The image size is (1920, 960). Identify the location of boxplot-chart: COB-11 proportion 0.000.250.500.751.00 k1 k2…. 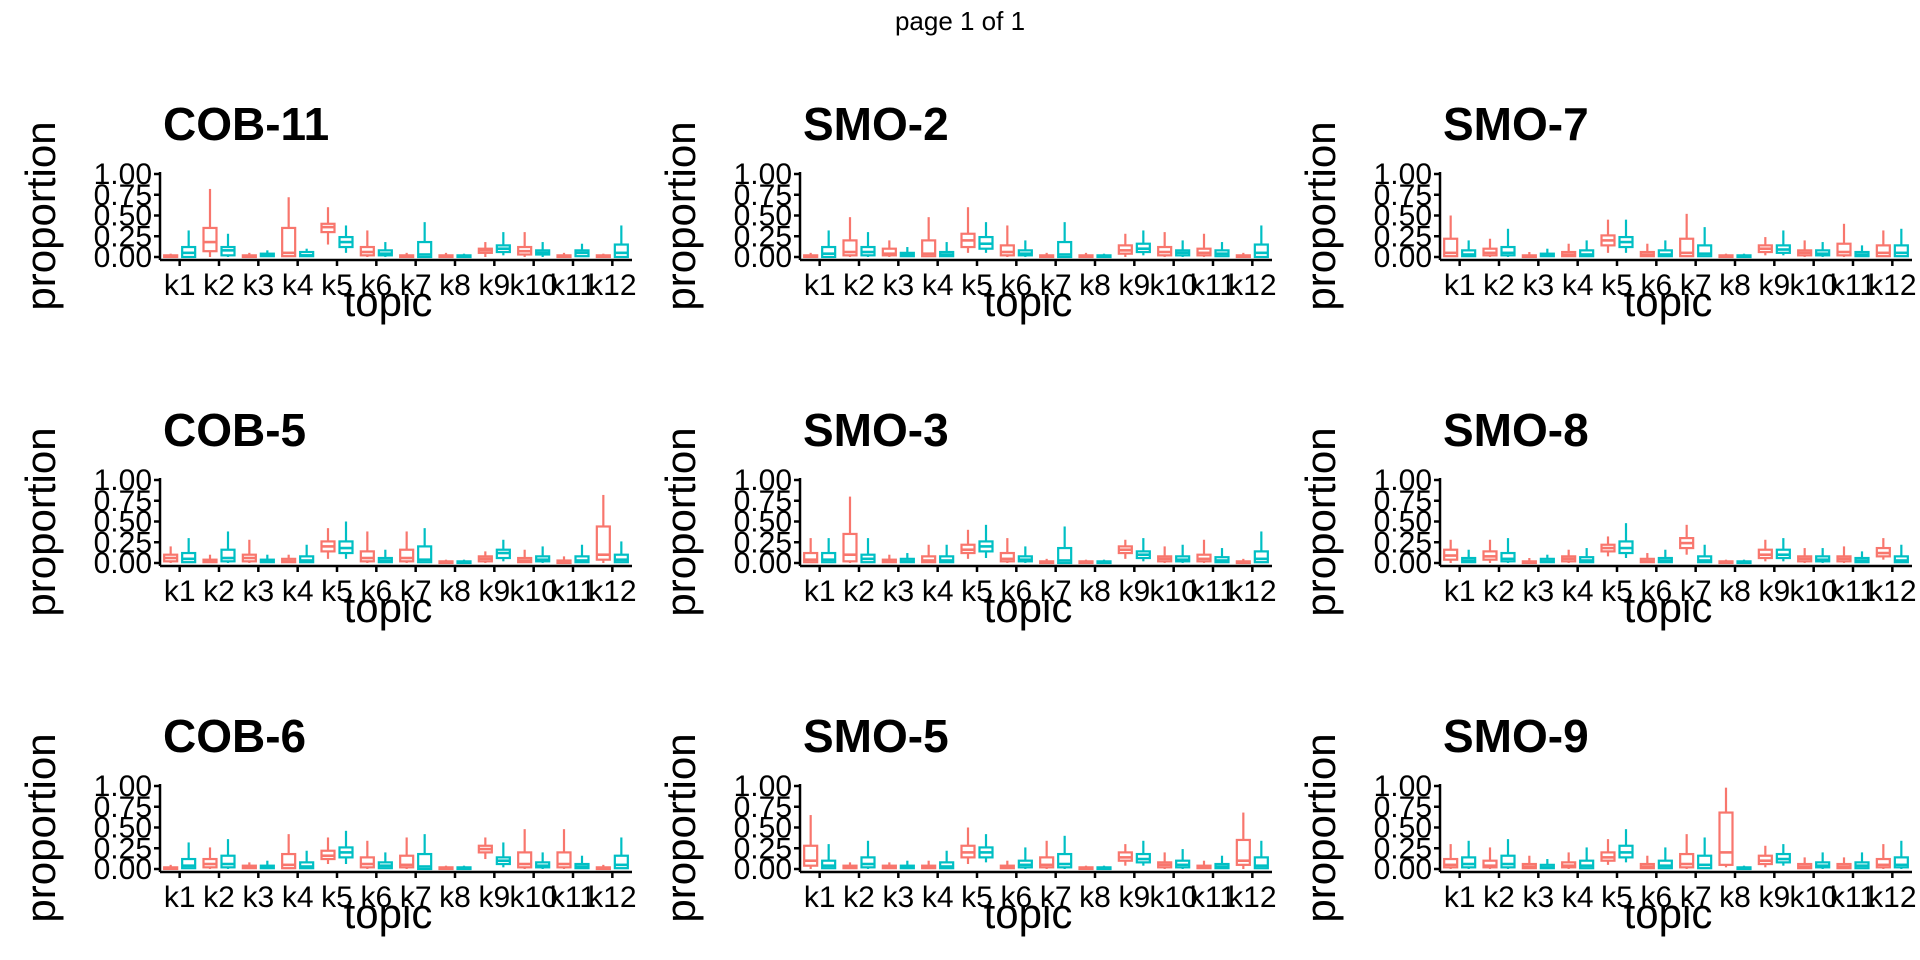
(327, 211).